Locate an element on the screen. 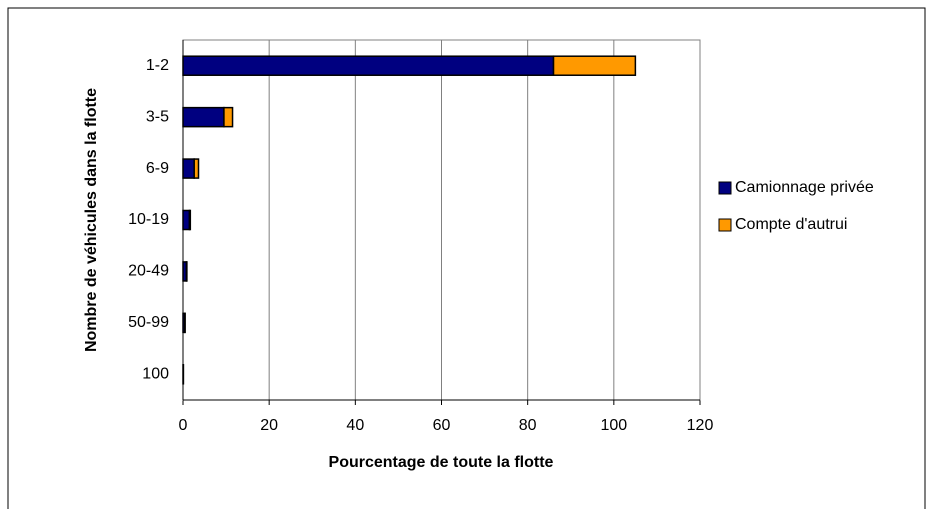 The width and height of the screenshot is (935, 509). y-tick-label: 10-19 is located at coordinates (148, 219).